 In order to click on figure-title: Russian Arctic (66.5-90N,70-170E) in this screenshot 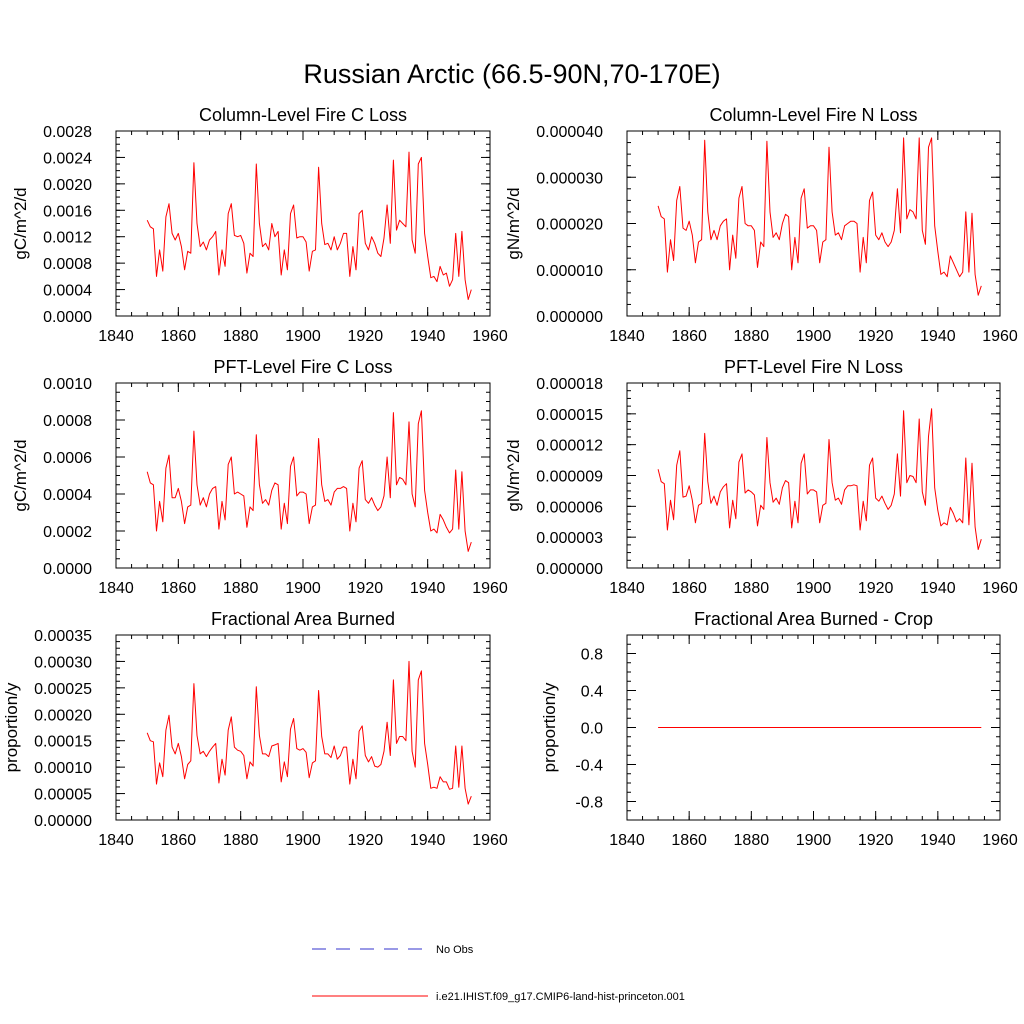, I will do `click(511, 74)`.